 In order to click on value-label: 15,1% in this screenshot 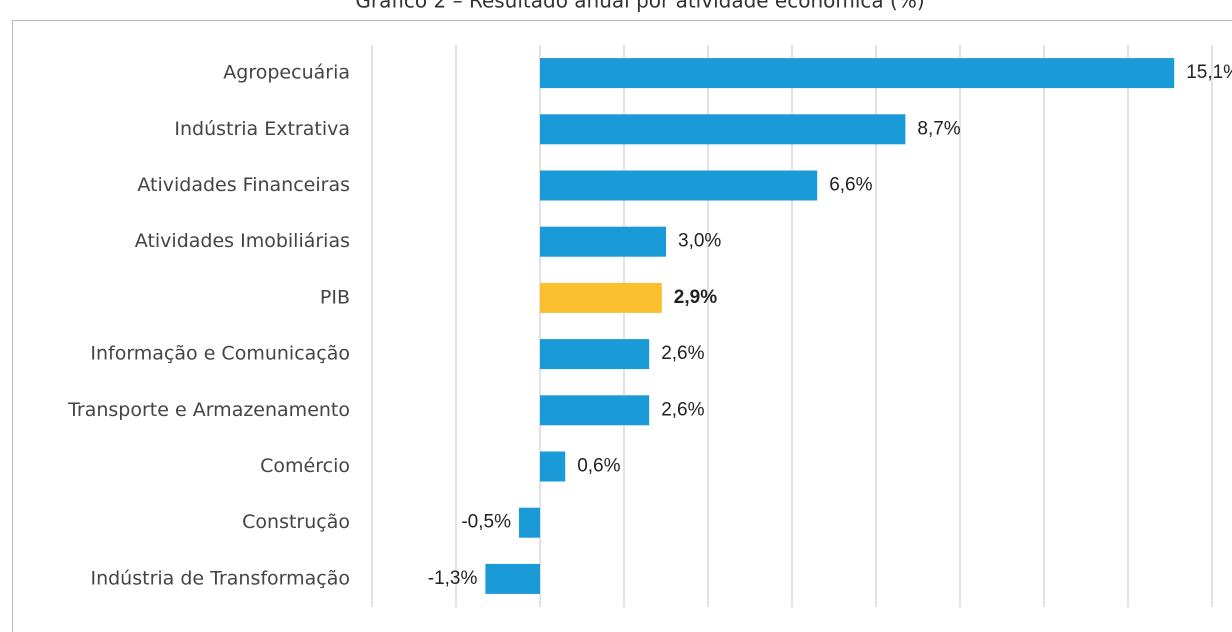, I will do `click(1209, 72)`.